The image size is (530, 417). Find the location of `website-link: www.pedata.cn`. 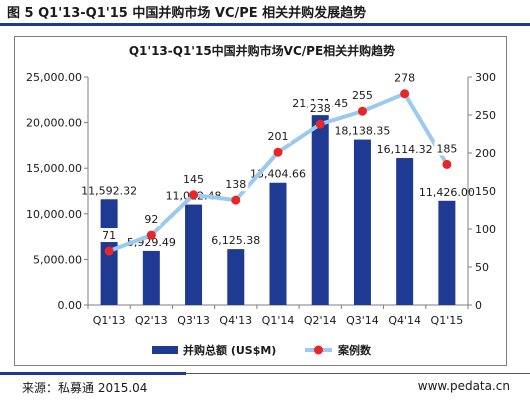

website-link: www.pedata.cn is located at coordinates (463, 386).